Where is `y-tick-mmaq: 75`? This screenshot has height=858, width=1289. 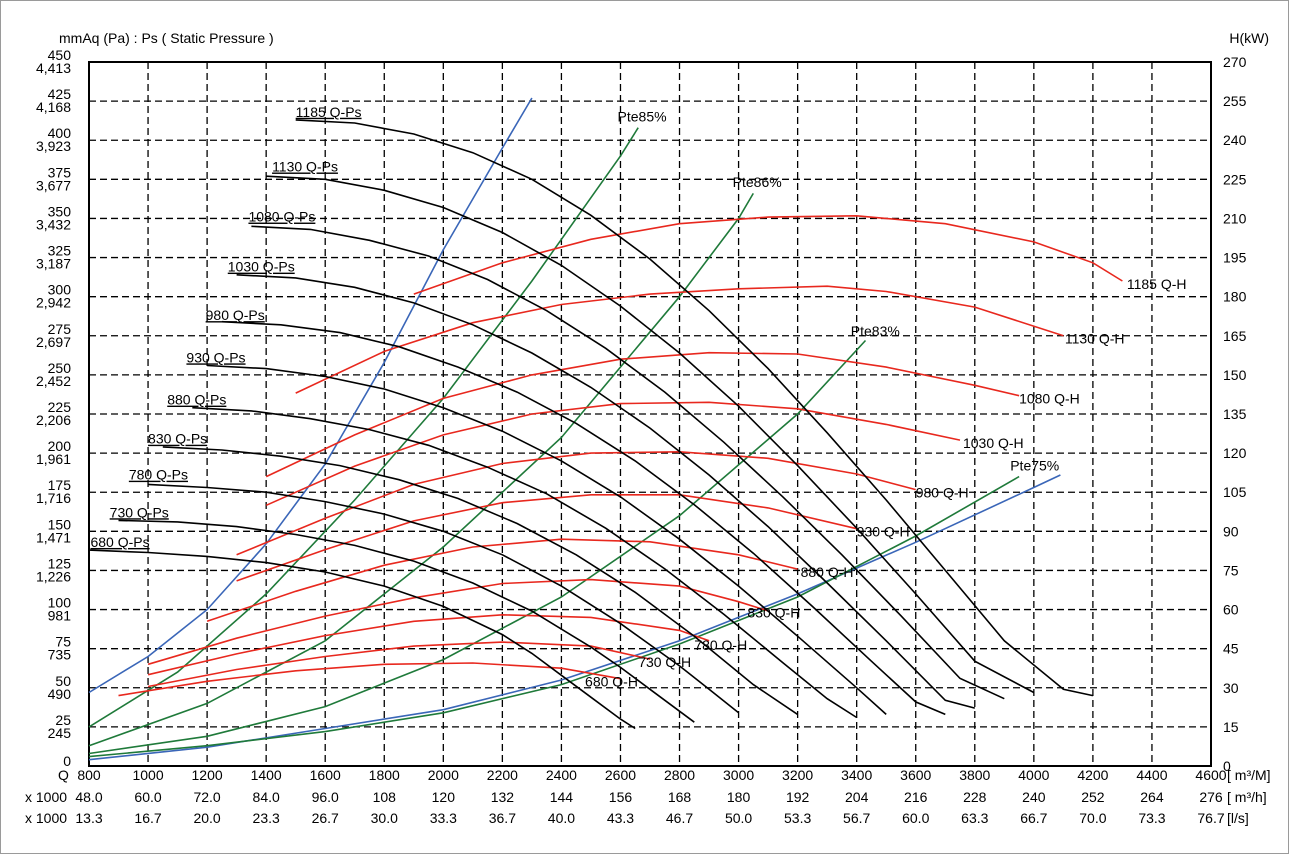 y-tick-mmaq: 75 is located at coordinates (63, 642).